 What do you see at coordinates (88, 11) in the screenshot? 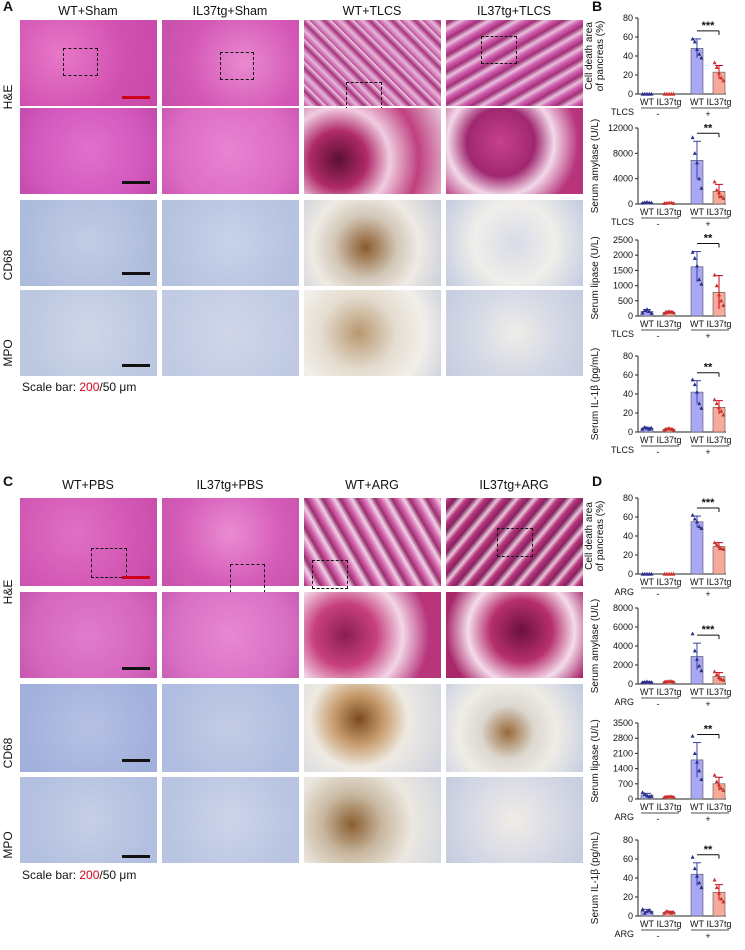
I see `column-title: WT+Sham` at bounding box center [88, 11].